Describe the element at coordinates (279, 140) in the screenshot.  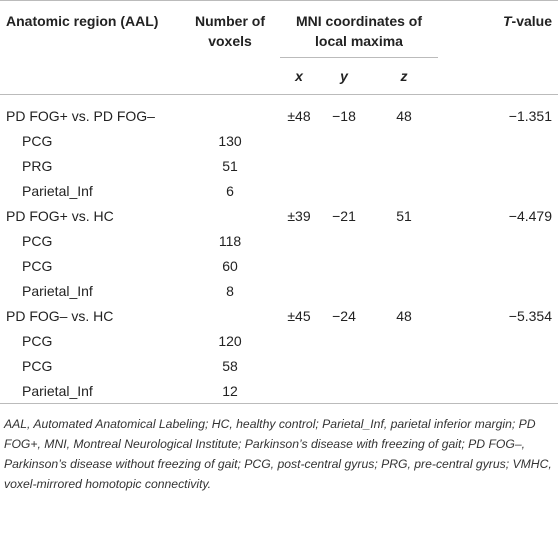
I see `table-row: PCG 130` at that location.